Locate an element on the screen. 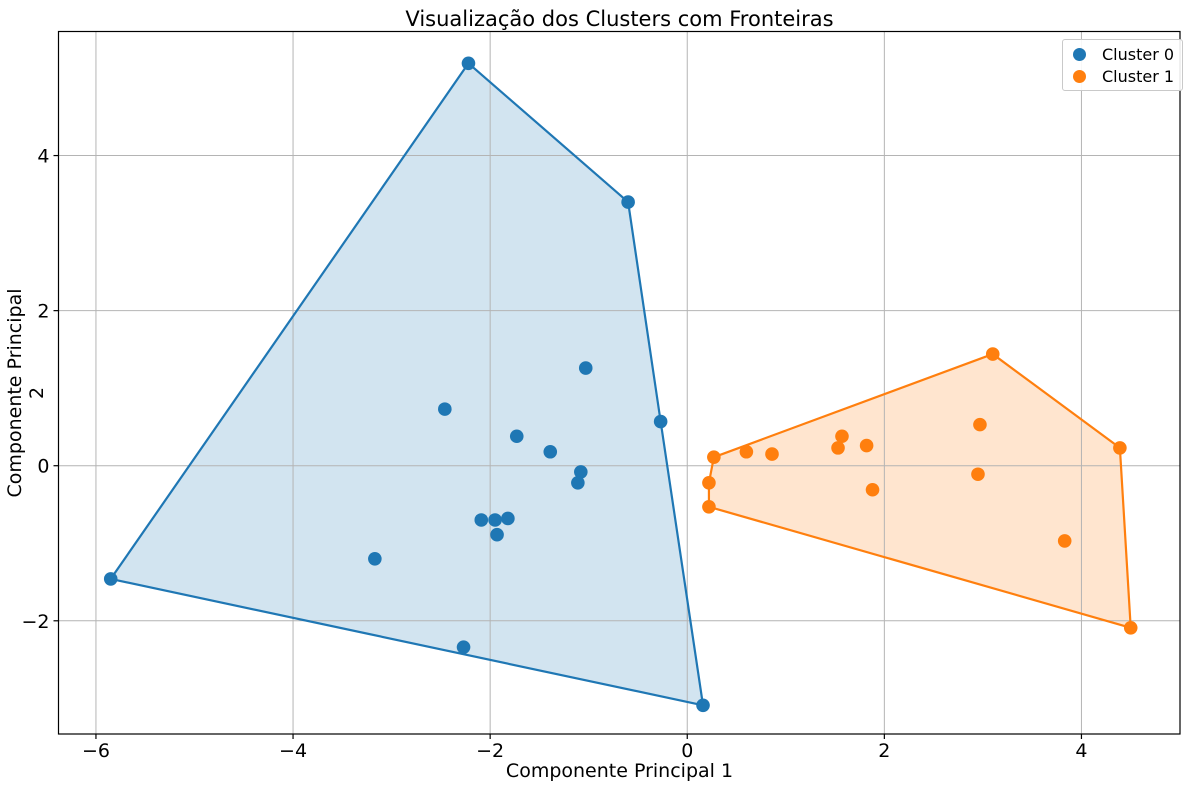 The image size is (1189, 790). tick-label-x--6: −6 is located at coordinates (96, 751).